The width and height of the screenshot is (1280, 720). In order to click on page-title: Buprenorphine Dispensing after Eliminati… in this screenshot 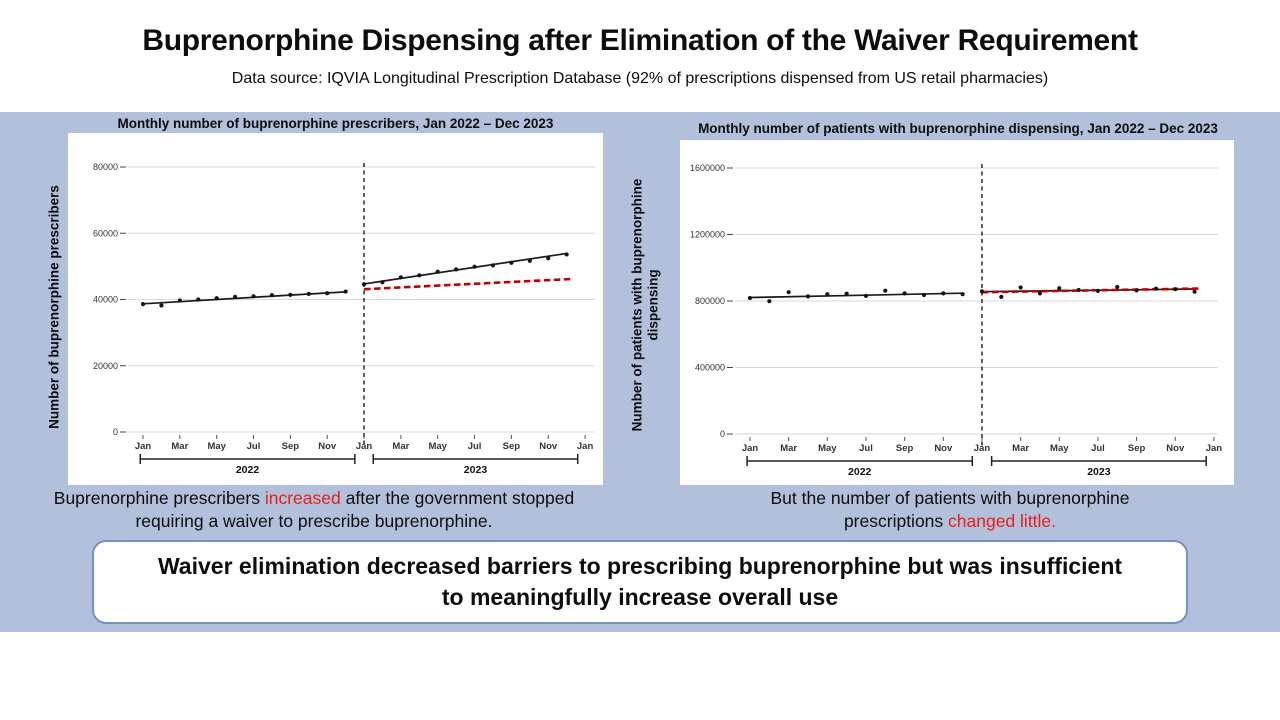, I will do `click(640, 40)`.